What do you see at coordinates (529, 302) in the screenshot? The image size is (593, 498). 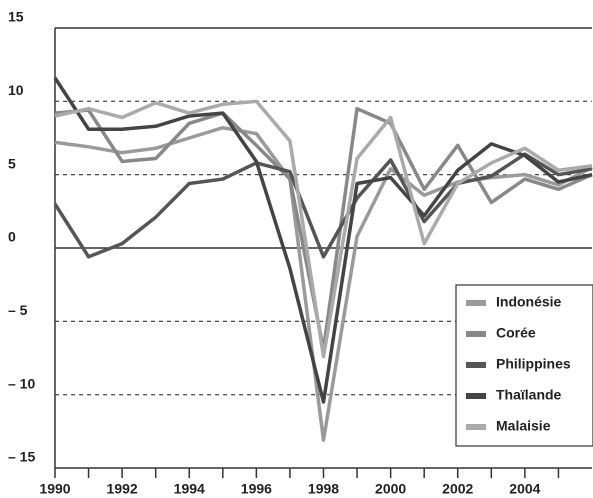 I see `legend-label: Indonésie` at bounding box center [529, 302].